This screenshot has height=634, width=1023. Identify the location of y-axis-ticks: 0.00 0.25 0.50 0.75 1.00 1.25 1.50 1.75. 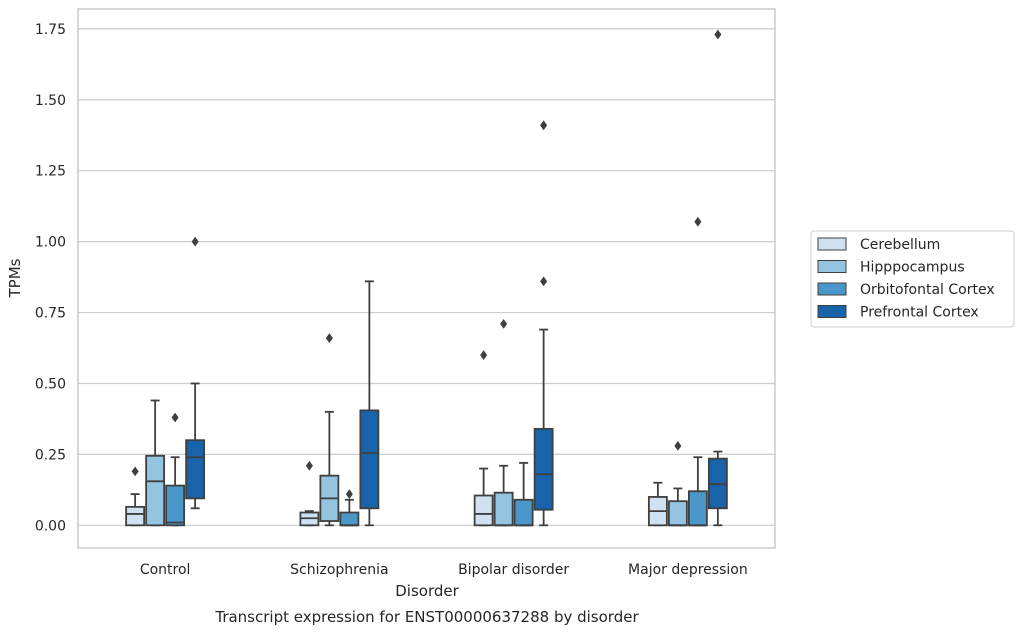
(50, 278).